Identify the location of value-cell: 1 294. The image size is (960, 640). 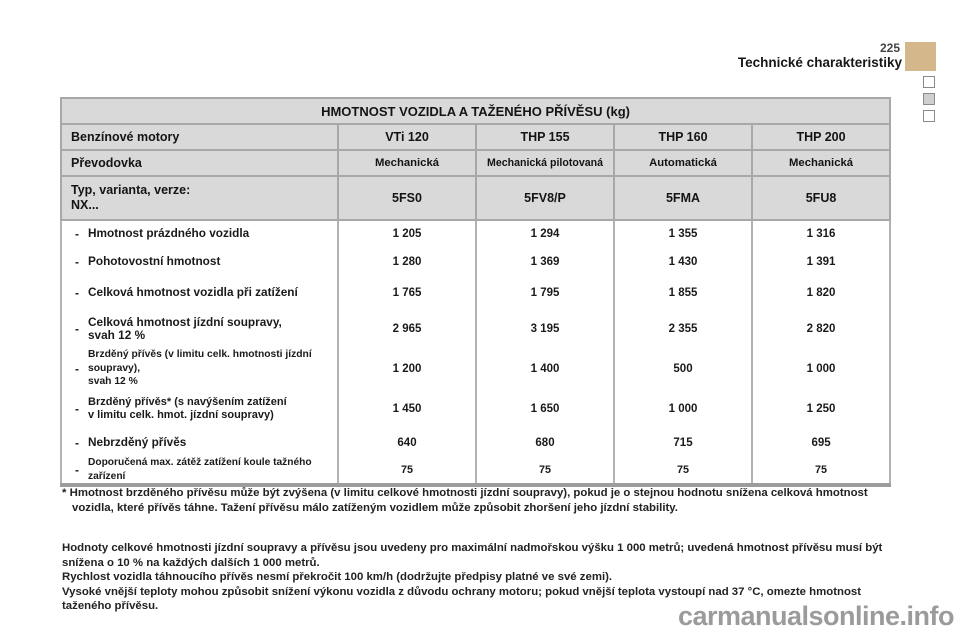
(545, 233).